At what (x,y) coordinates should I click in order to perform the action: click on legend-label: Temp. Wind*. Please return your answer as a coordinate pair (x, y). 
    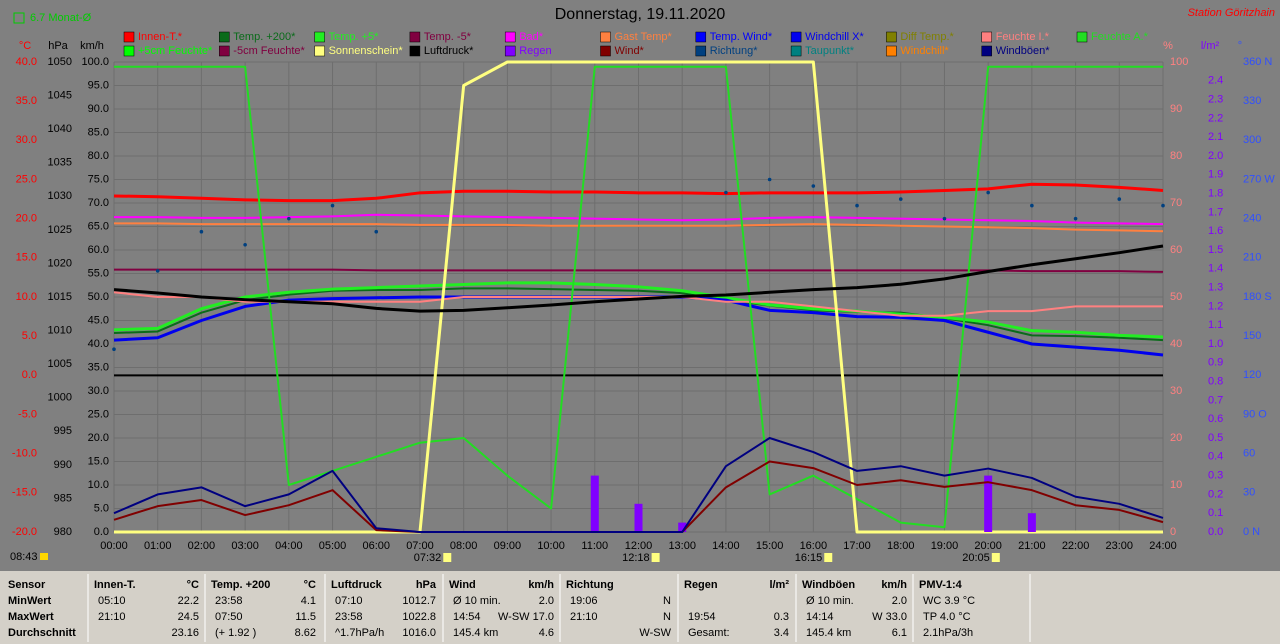
    Looking at the image, I should click on (741, 37).